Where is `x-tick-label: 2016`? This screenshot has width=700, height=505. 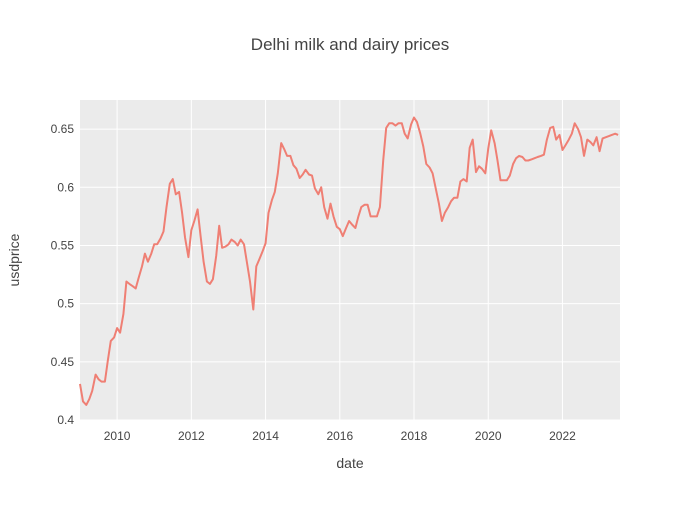 x-tick-label: 2016 is located at coordinates (339, 436).